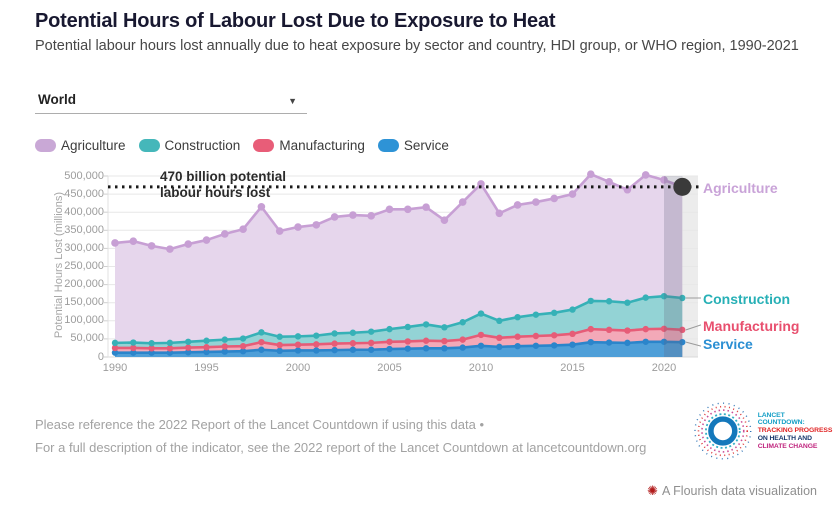 This screenshot has width=833, height=510. Describe the element at coordinates (353, 343) in the screenshot. I see `point-manufacturing-2003` at that location.